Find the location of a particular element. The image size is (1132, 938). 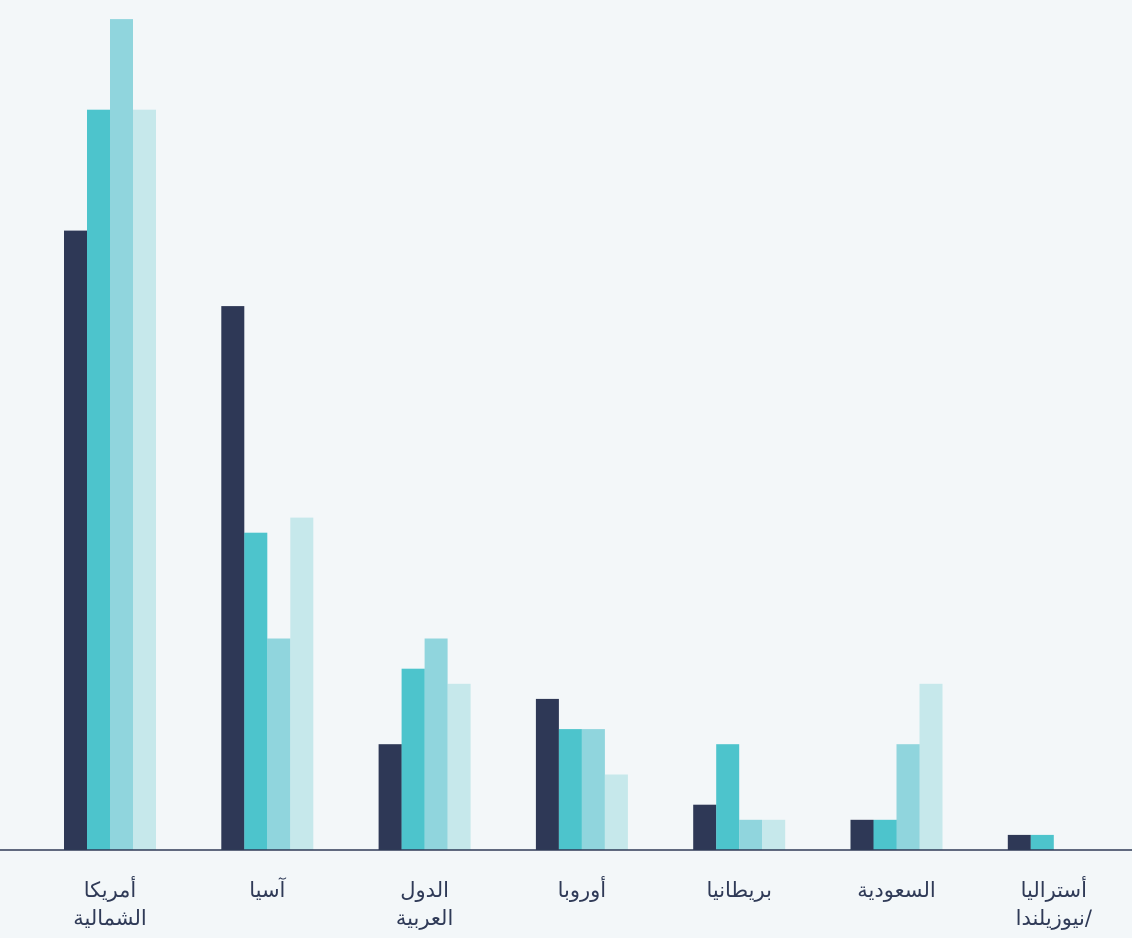

x-tick-label: بريطانيا is located at coordinates (738, 890).